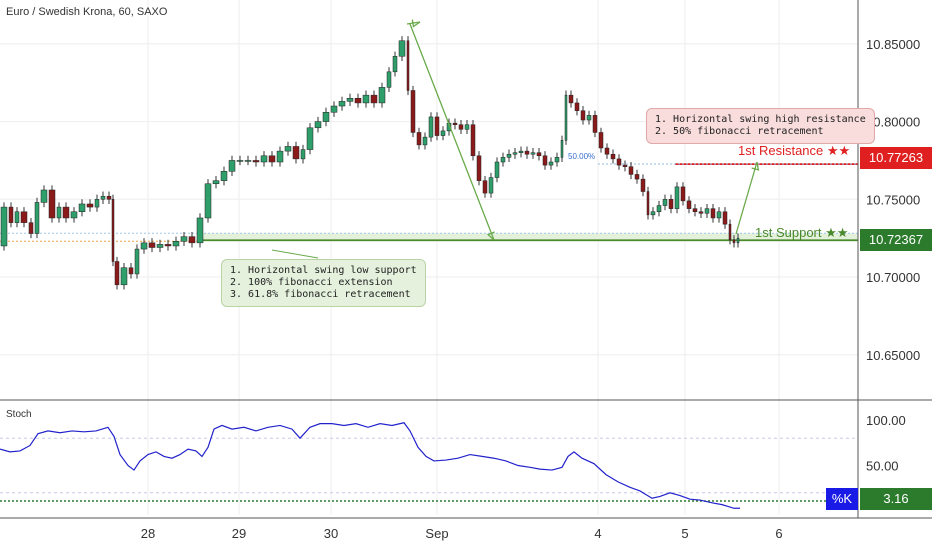 This screenshot has width=932, height=550. Describe the element at coordinates (87, 12) in the screenshot. I see `symbol-title: Euro / Swedish Krona, 60, SAXO` at that location.